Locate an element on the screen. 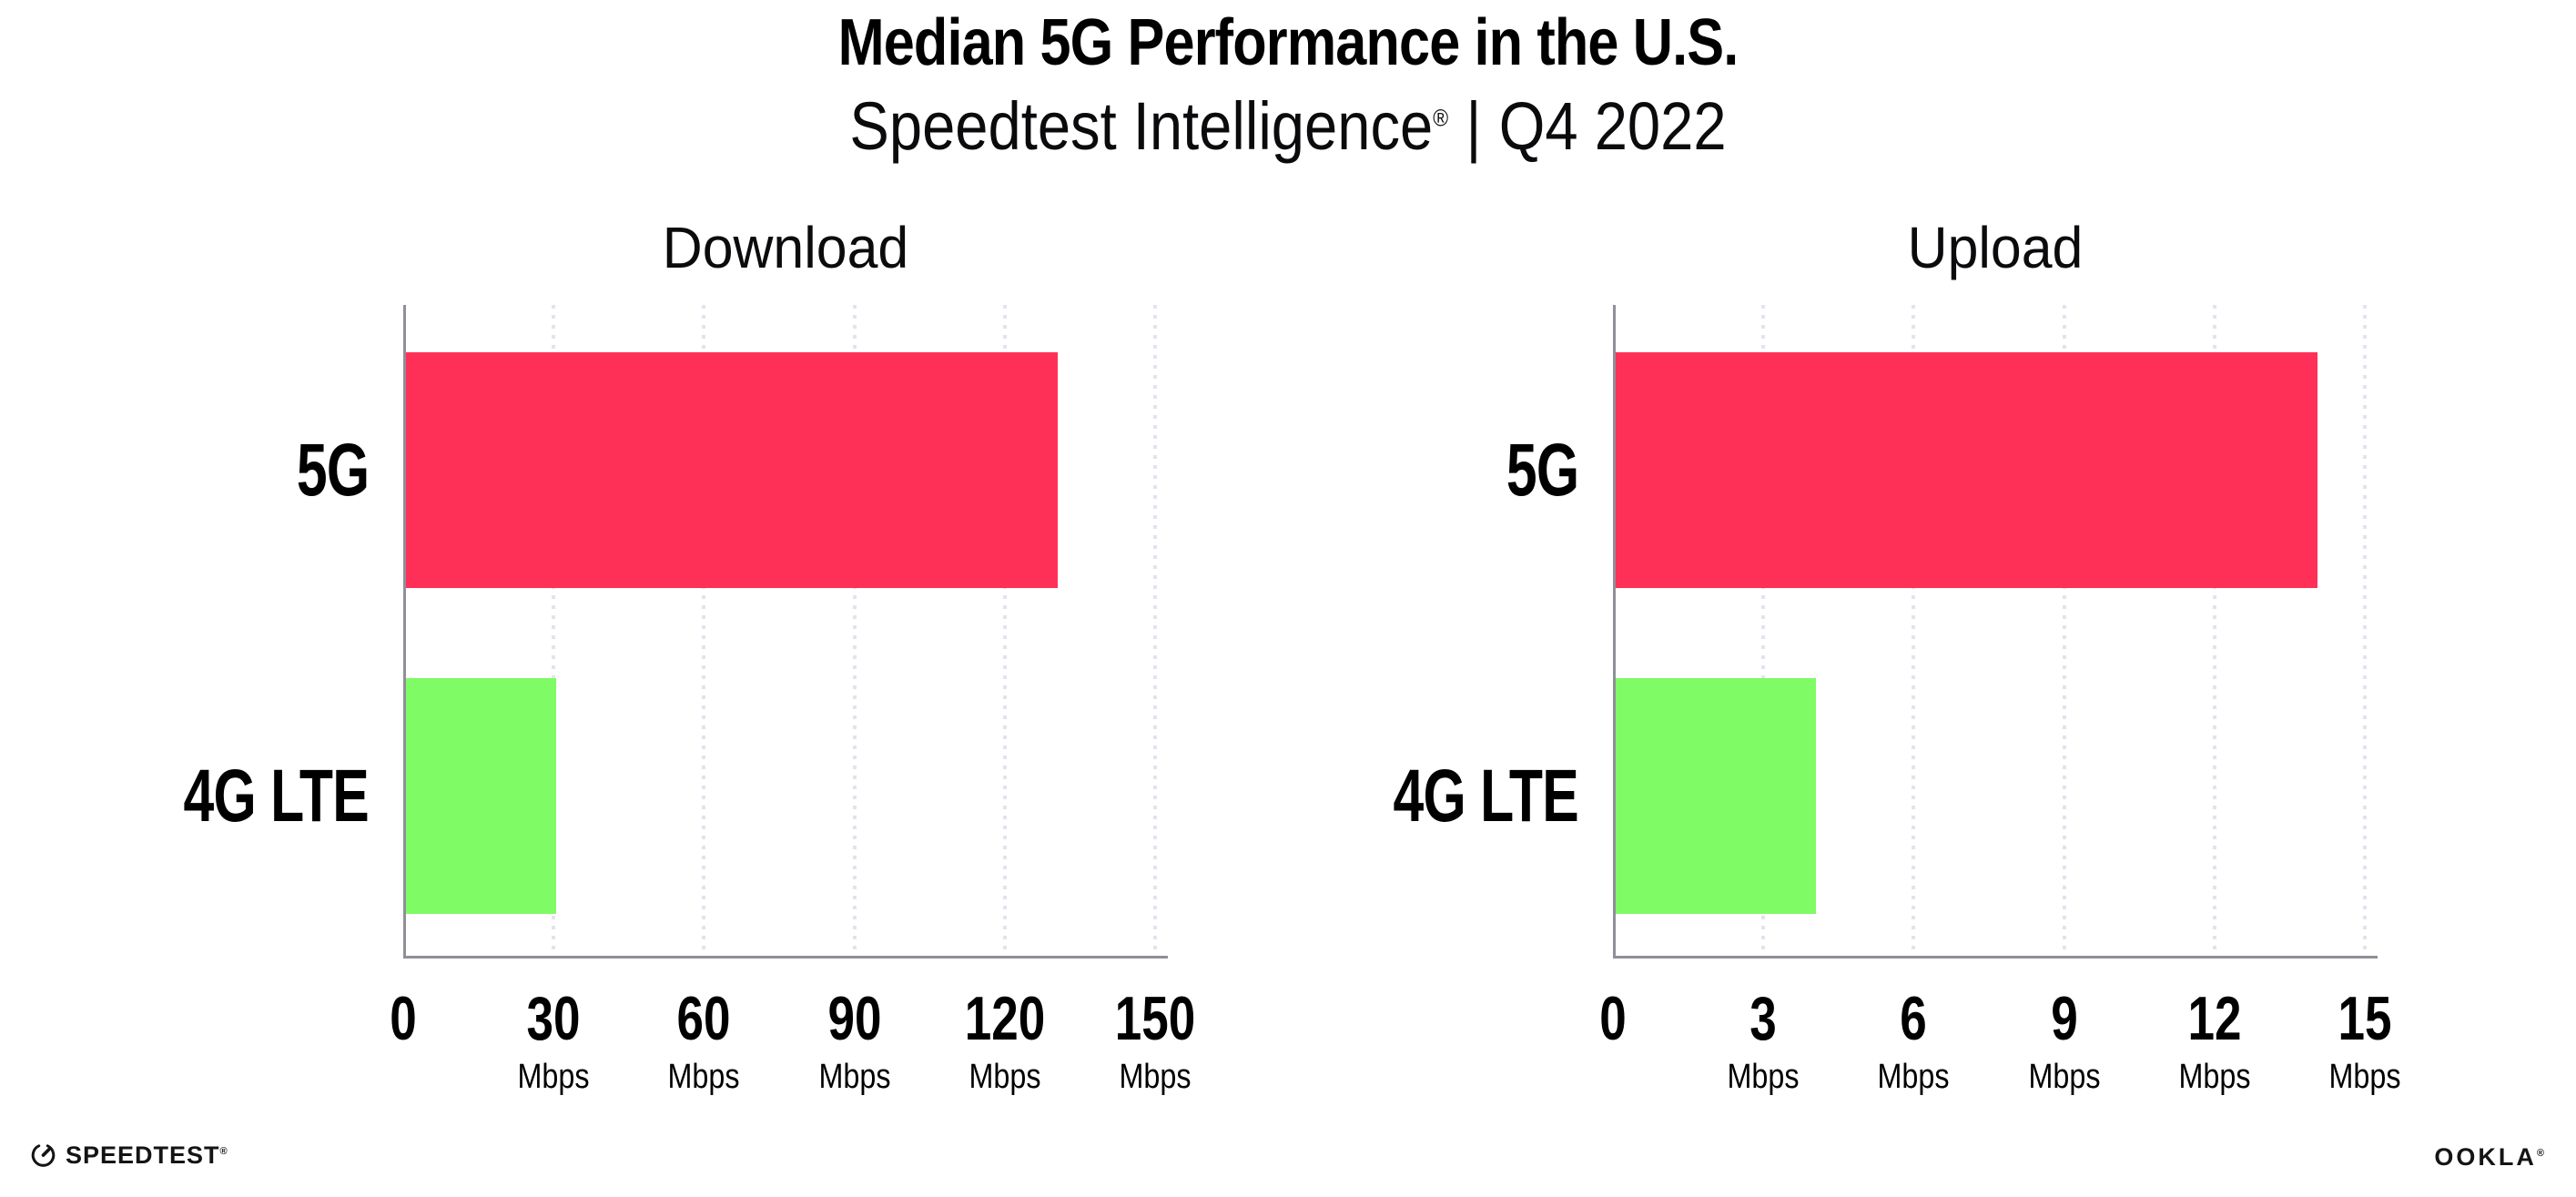 This screenshot has width=2576, height=1197. ookla-logo: OOKLA® is located at coordinates (2490, 1157).